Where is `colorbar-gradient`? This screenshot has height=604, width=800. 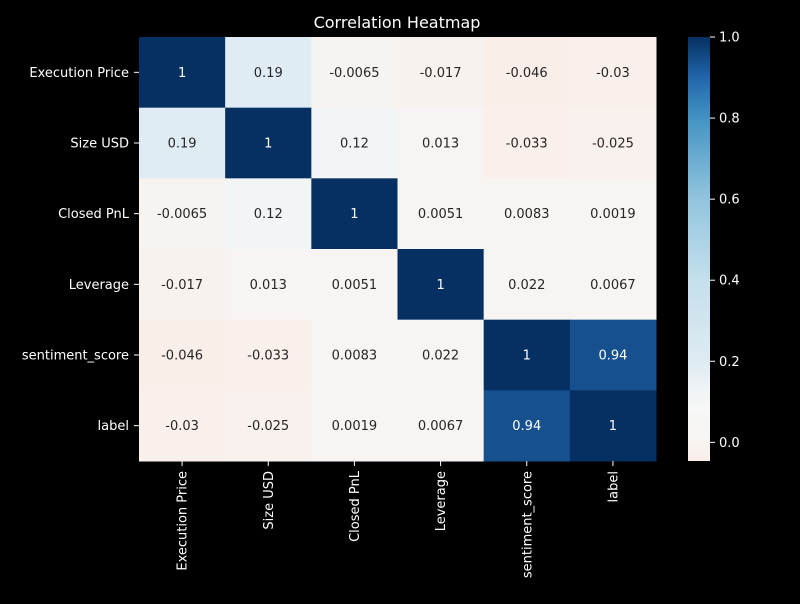 colorbar-gradient is located at coordinates (699, 249).